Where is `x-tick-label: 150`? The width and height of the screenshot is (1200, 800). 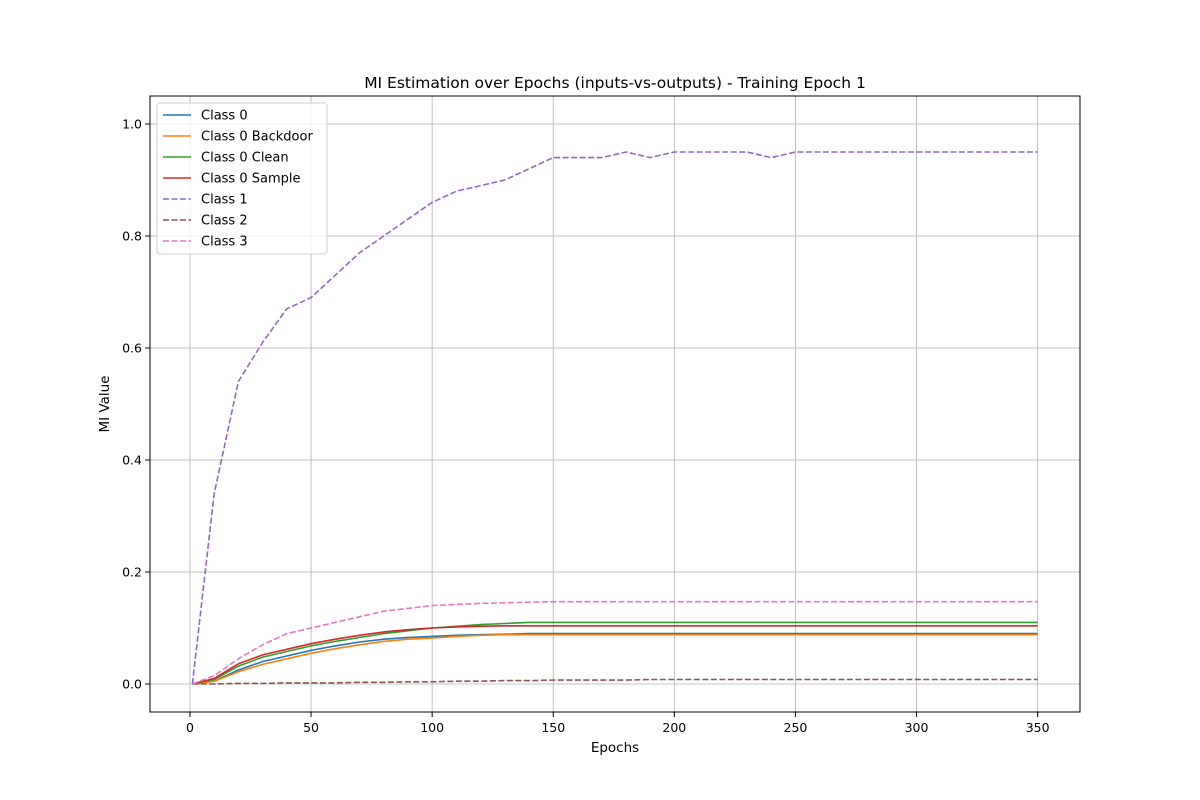 x-tick-label: 150 is located at coordinates (553, 727).